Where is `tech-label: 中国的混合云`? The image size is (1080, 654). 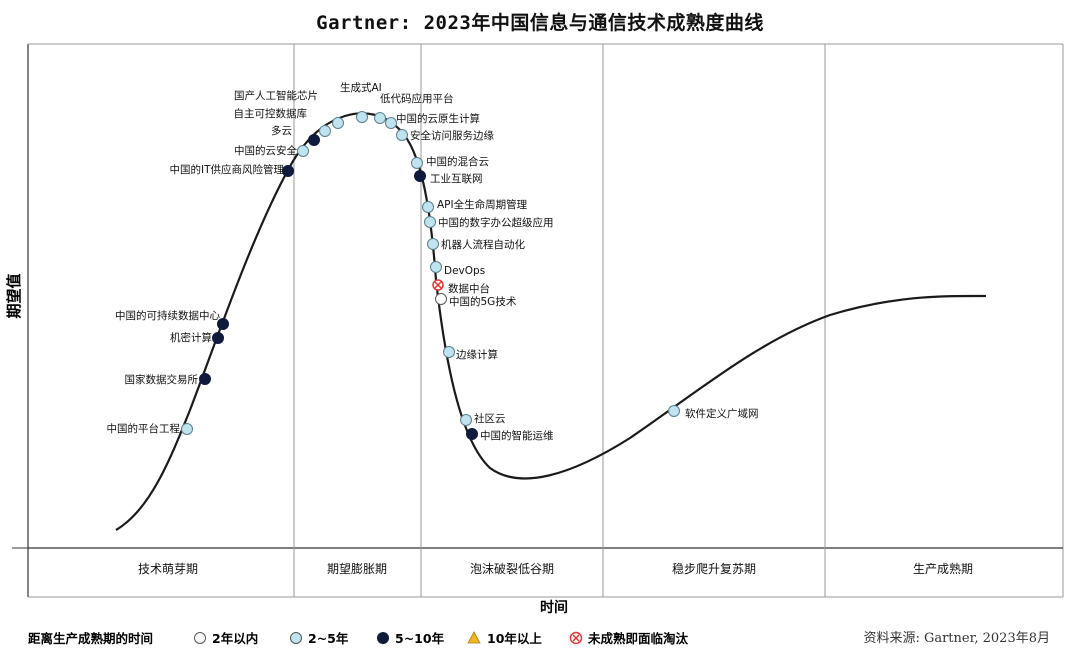 tech-label: 中国的混合云 is located at coordinates (457, 161).